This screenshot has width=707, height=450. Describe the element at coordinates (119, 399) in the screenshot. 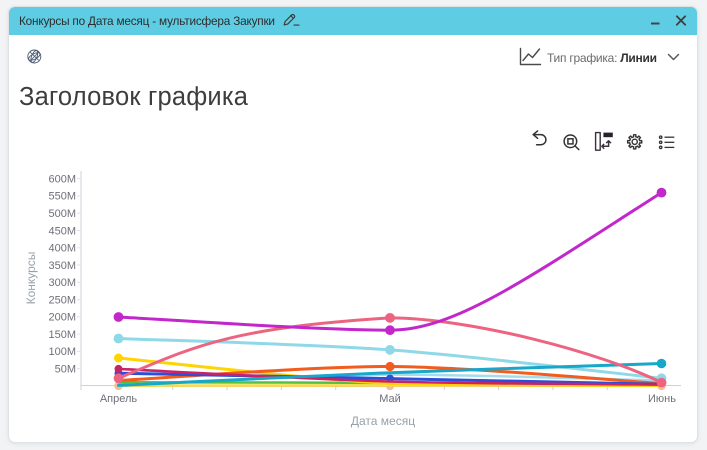

I see `svg-text: Апрель` at that location.